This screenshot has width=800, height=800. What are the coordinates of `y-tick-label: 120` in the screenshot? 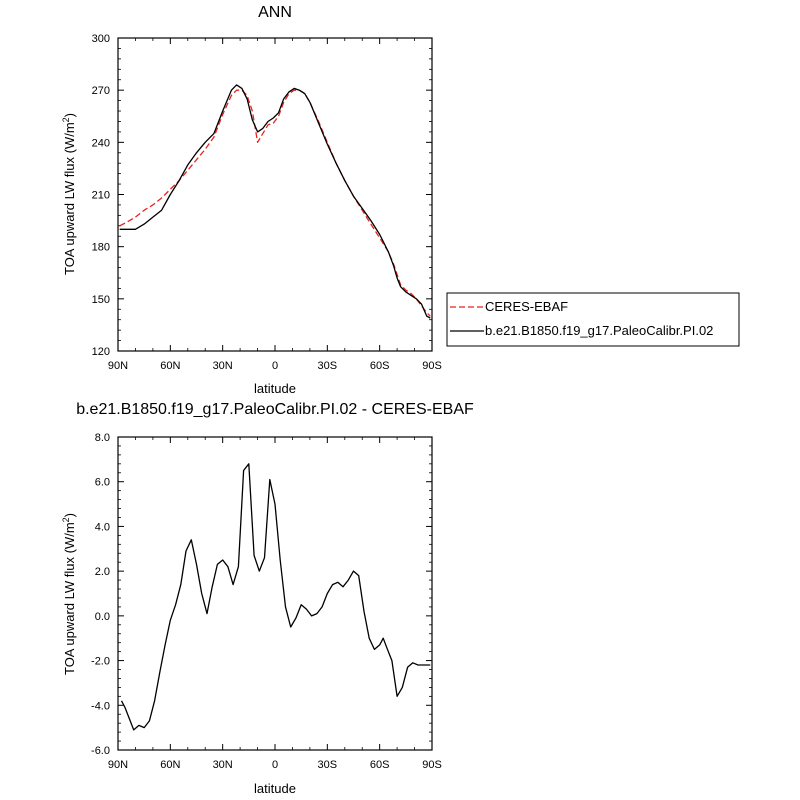 It's located at (101, 352).